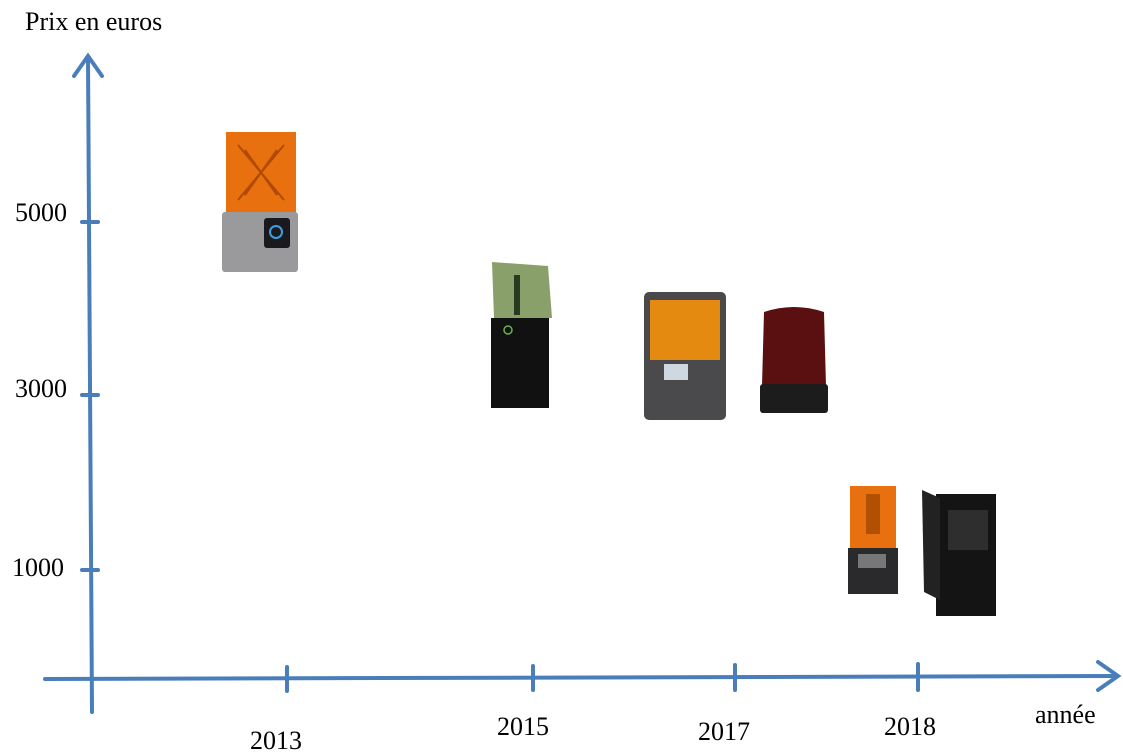 This screenshot has height=753, width=1123. I want to click on y-axis, so click(90, 385).